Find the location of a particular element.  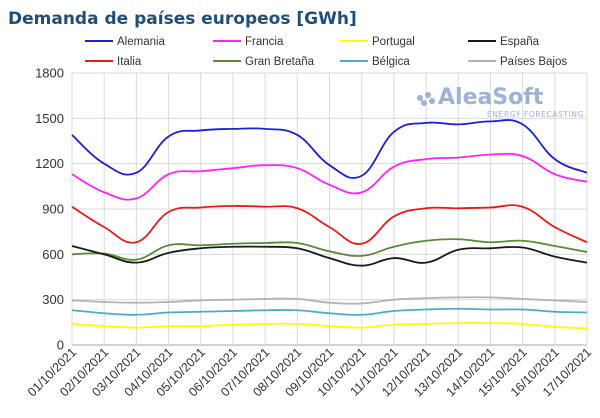

legend-item-portugal: Portugal is located at coordinates (377, 42).